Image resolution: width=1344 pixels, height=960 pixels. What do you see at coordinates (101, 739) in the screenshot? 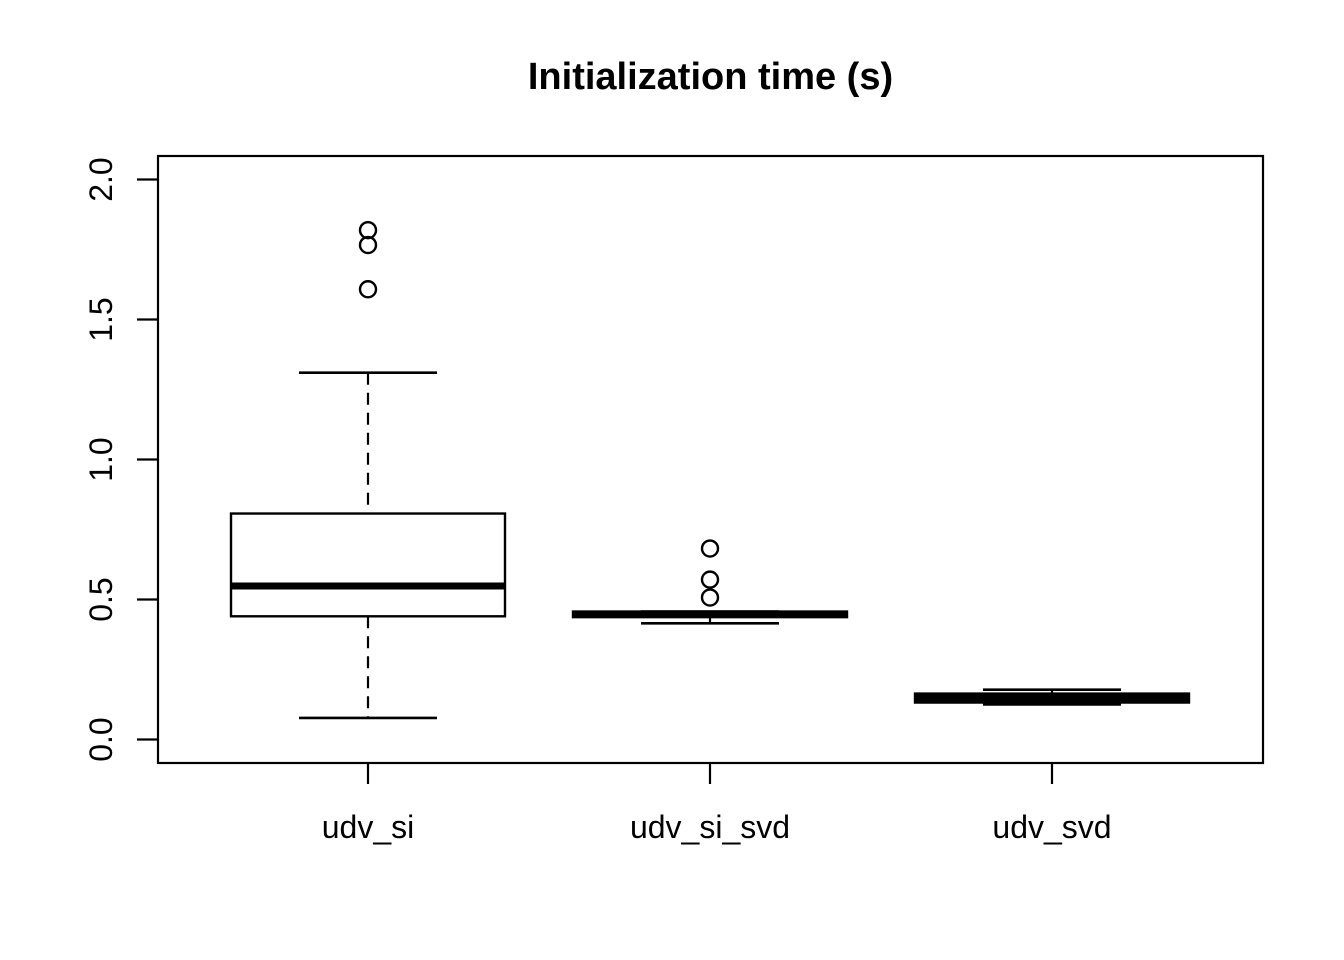
I see `y-tick-label: 0.0` at bounding box center [101, 739].